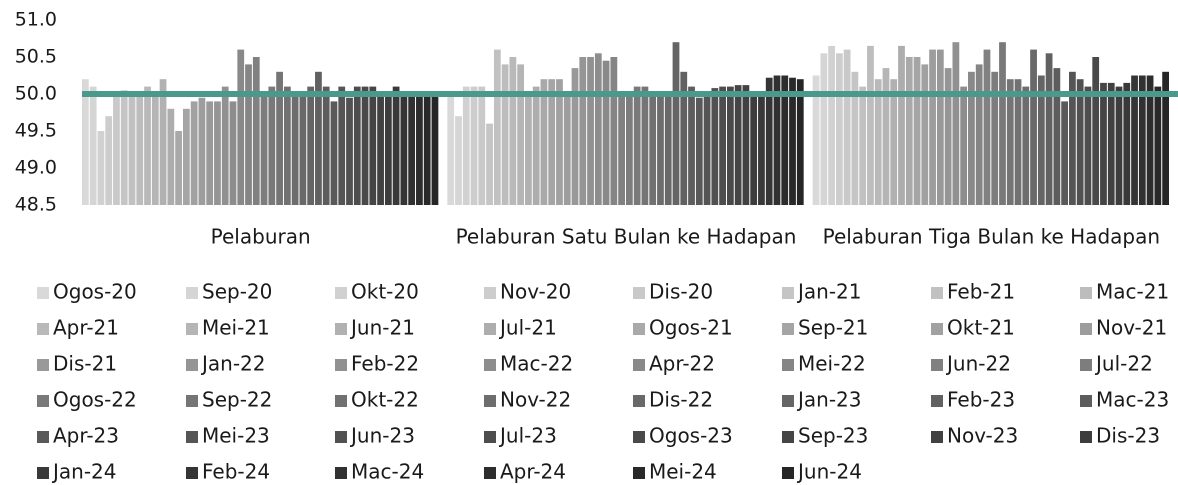 This screenshot has width=1178, height=485. I want to click on legend-label: Apr-23, so click(86, 436).